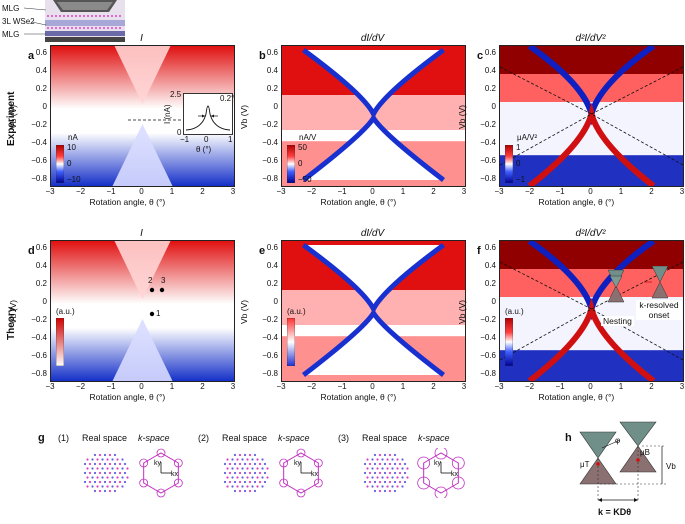 This screenshot has width=685, height=524. Describe the element at coordinates (308, 137) in the screenshot. I see `colorbar-unit: nA/V` at that location.